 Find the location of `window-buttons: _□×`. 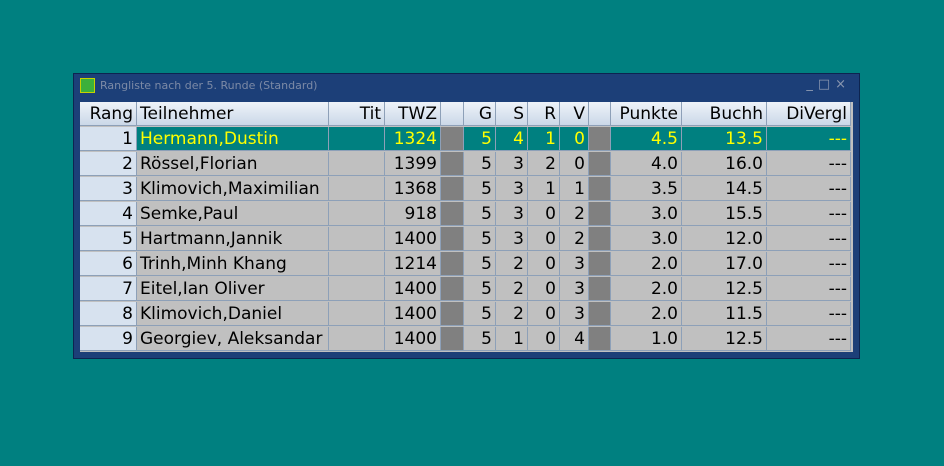

window-buttons: _□× is located at coordinates (828, 84).